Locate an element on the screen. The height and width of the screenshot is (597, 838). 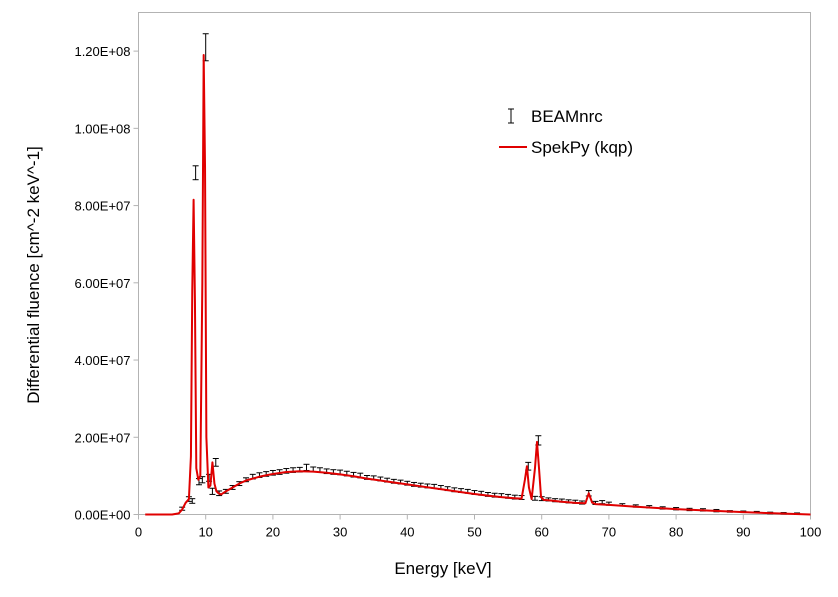
x-axis-title: Energy [keV] is located at coordinates (442, 568).